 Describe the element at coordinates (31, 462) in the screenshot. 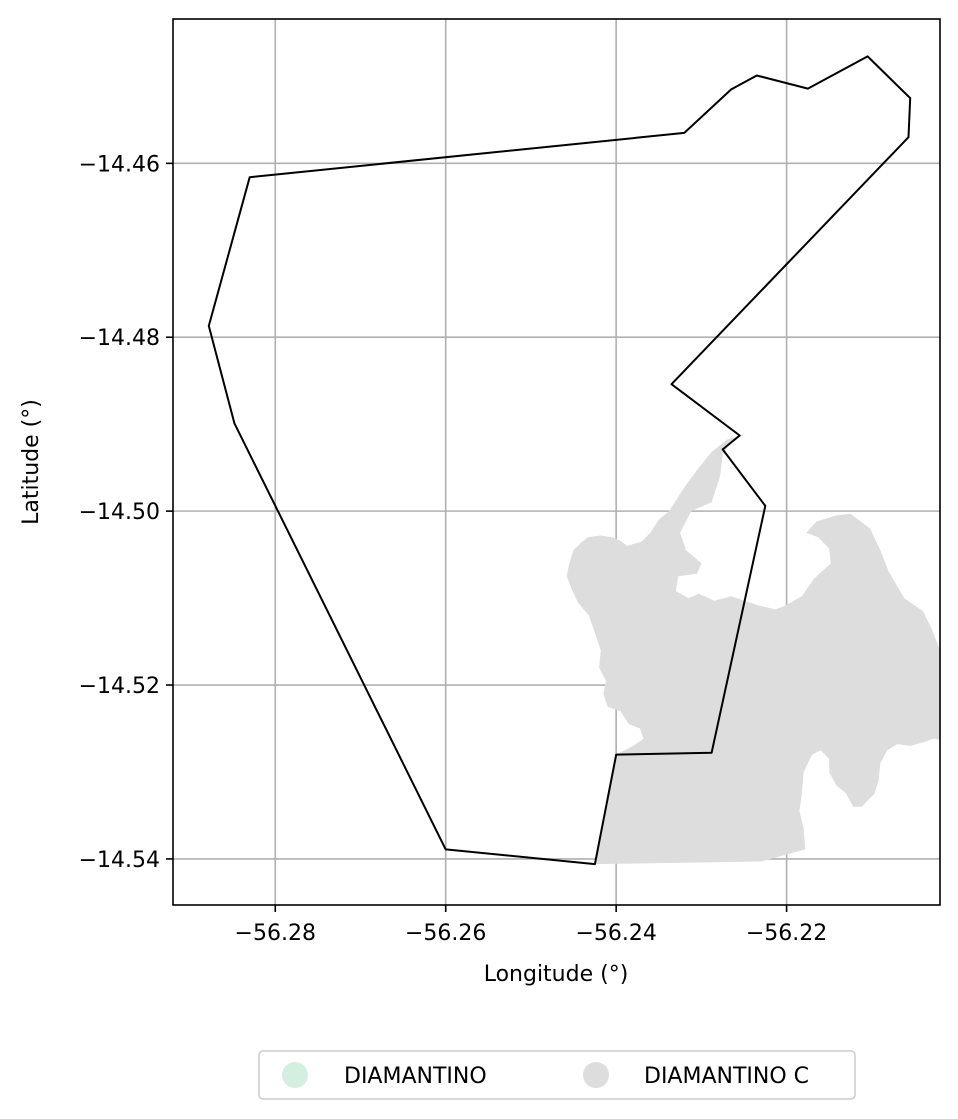

I see `y-axis-label: Latitude (°)` at that location.